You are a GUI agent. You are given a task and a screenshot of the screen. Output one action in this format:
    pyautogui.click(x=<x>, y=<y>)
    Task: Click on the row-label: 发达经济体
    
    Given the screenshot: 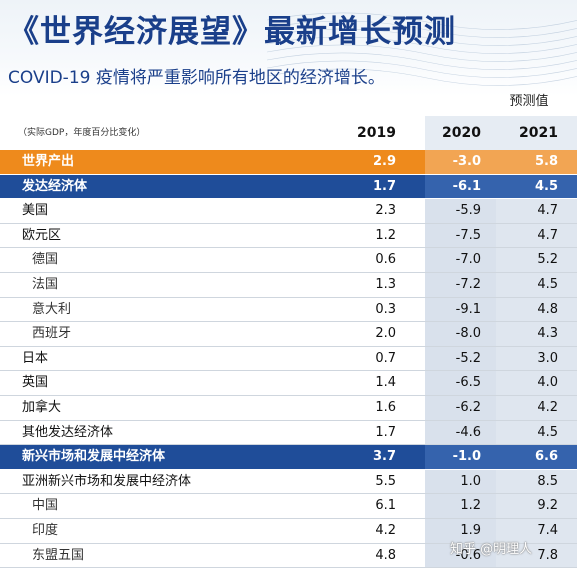 What is the action you would take?
    pyautogui.click(x=55, y=186)
    